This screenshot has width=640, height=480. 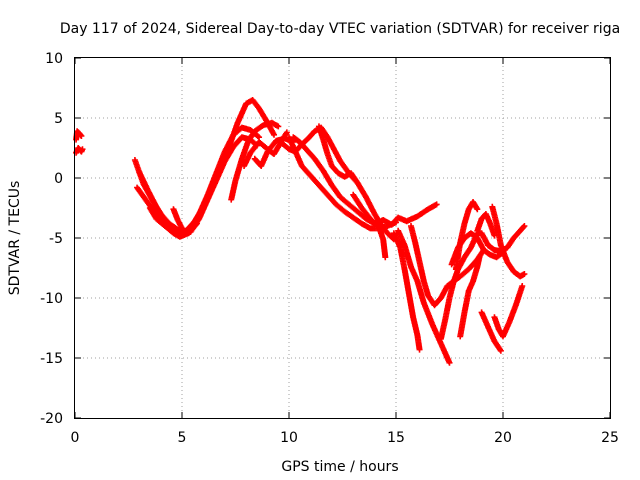 I want to click on series-prn-x, so click(x=508, y=241).